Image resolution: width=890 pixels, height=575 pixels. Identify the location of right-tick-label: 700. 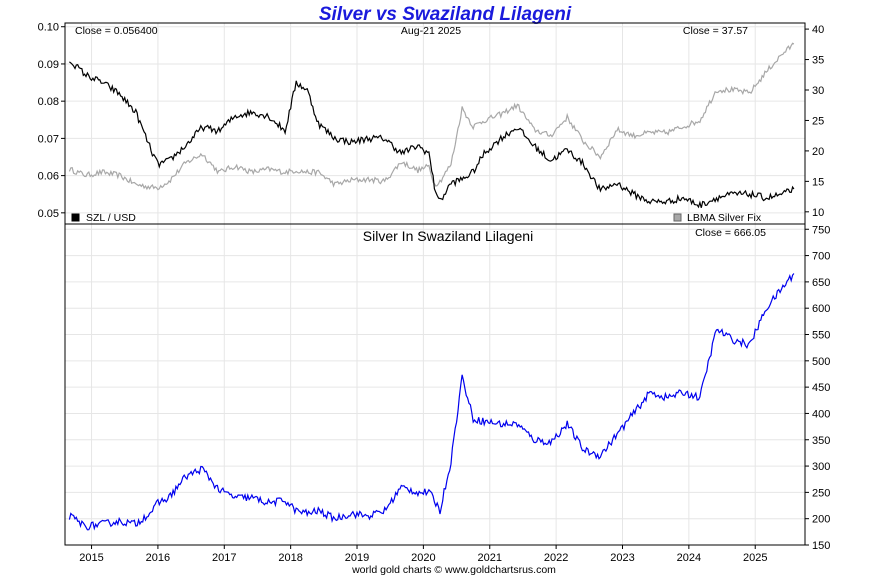
(821, 257).